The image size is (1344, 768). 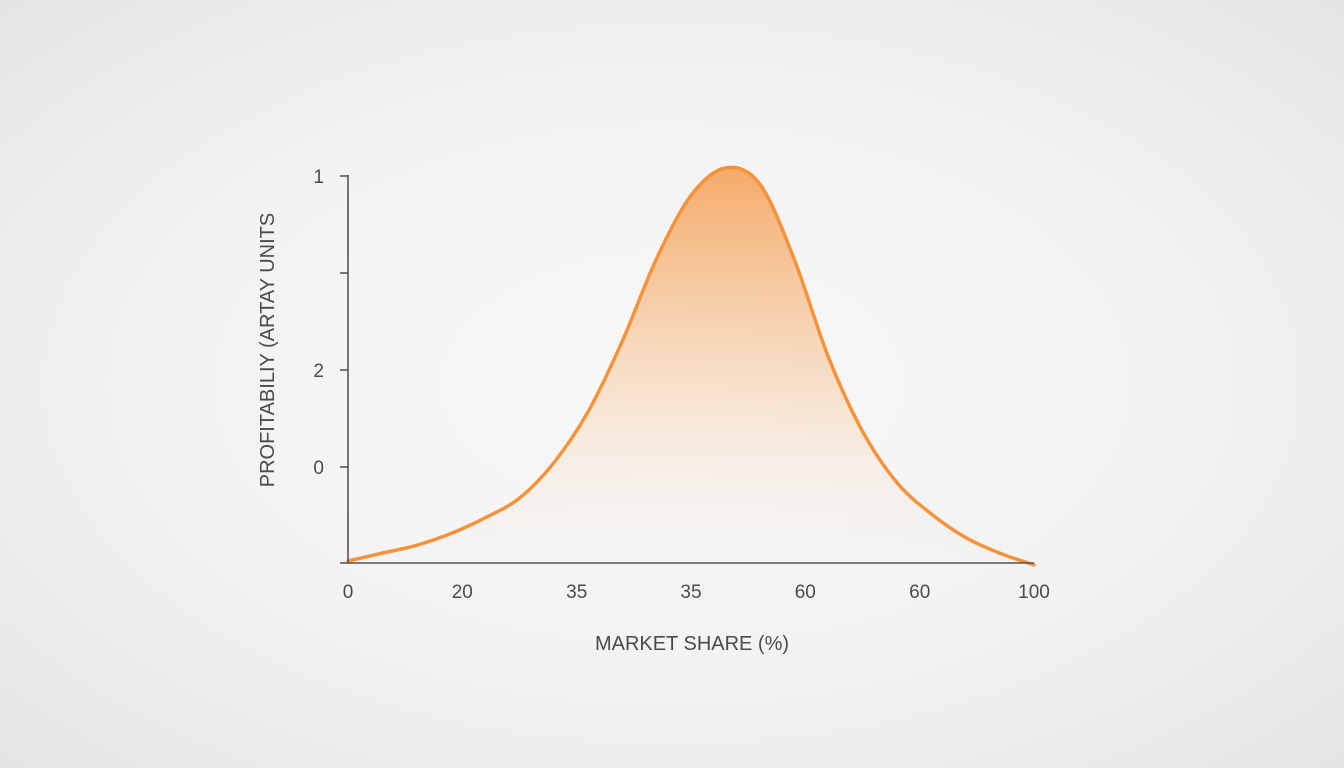 I want to click on x-tick-label: 20, so click(x=462, y=592).